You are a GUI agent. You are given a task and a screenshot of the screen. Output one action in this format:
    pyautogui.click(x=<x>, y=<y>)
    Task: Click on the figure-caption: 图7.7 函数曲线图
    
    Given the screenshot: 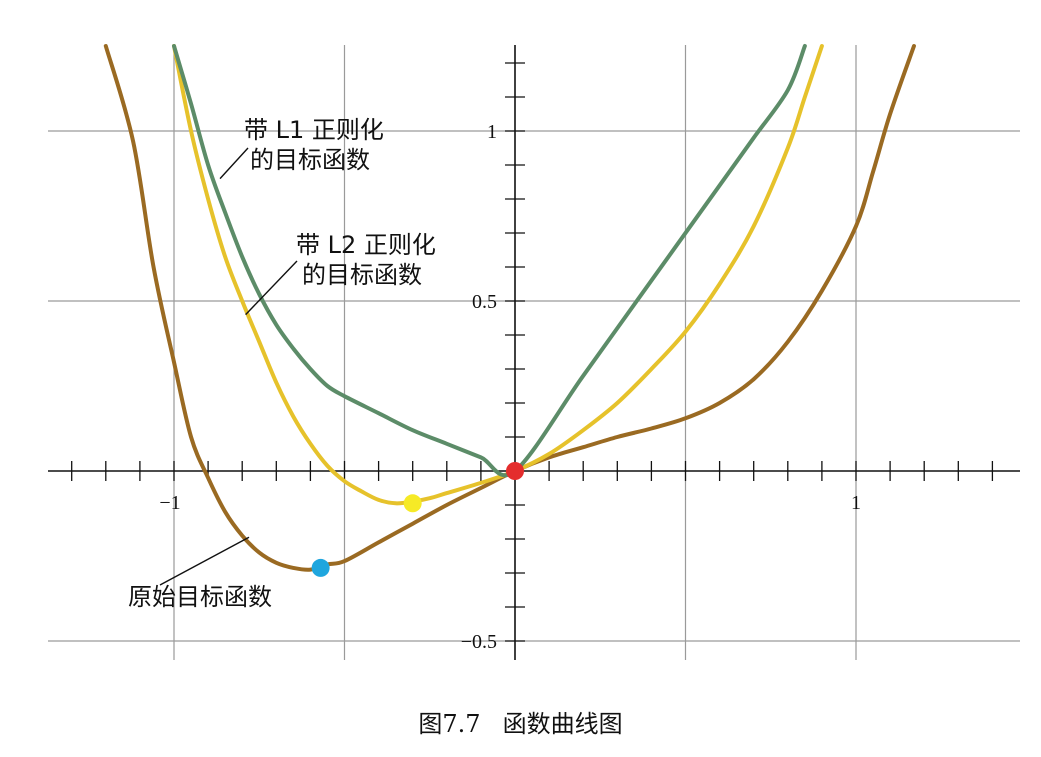 What is the action you would take?
    pyautogui.click(x=520, y=721)
    